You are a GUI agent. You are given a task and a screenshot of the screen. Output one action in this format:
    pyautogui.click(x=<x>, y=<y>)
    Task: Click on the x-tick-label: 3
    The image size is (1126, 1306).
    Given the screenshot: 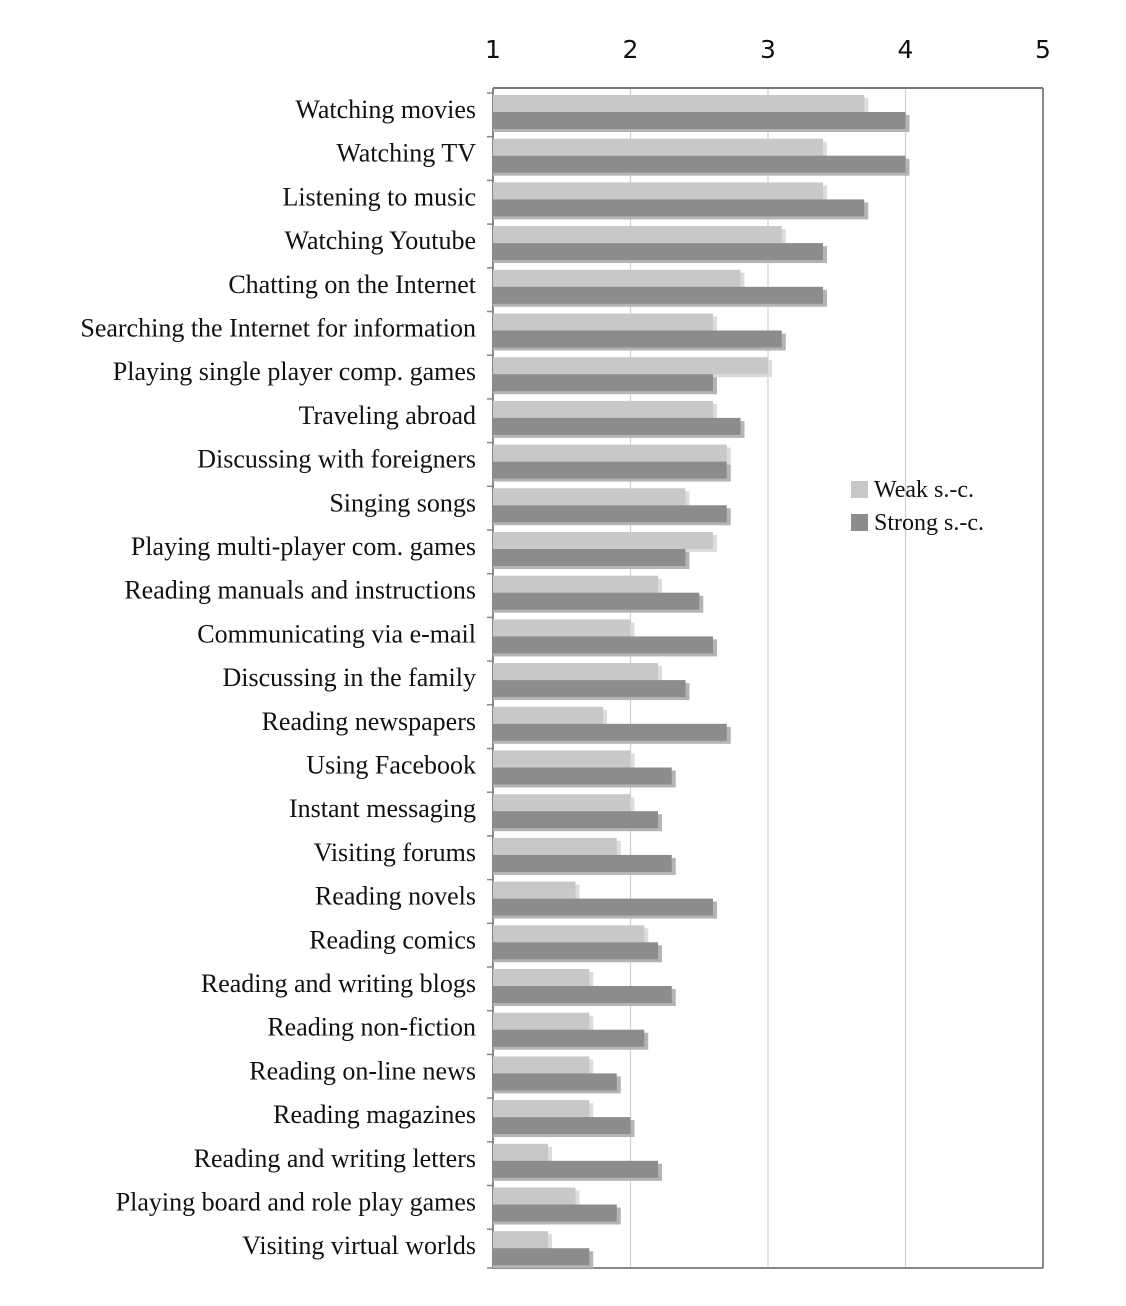 What is the action you would take?
    pyautogui.click(x=768, y=49)
    